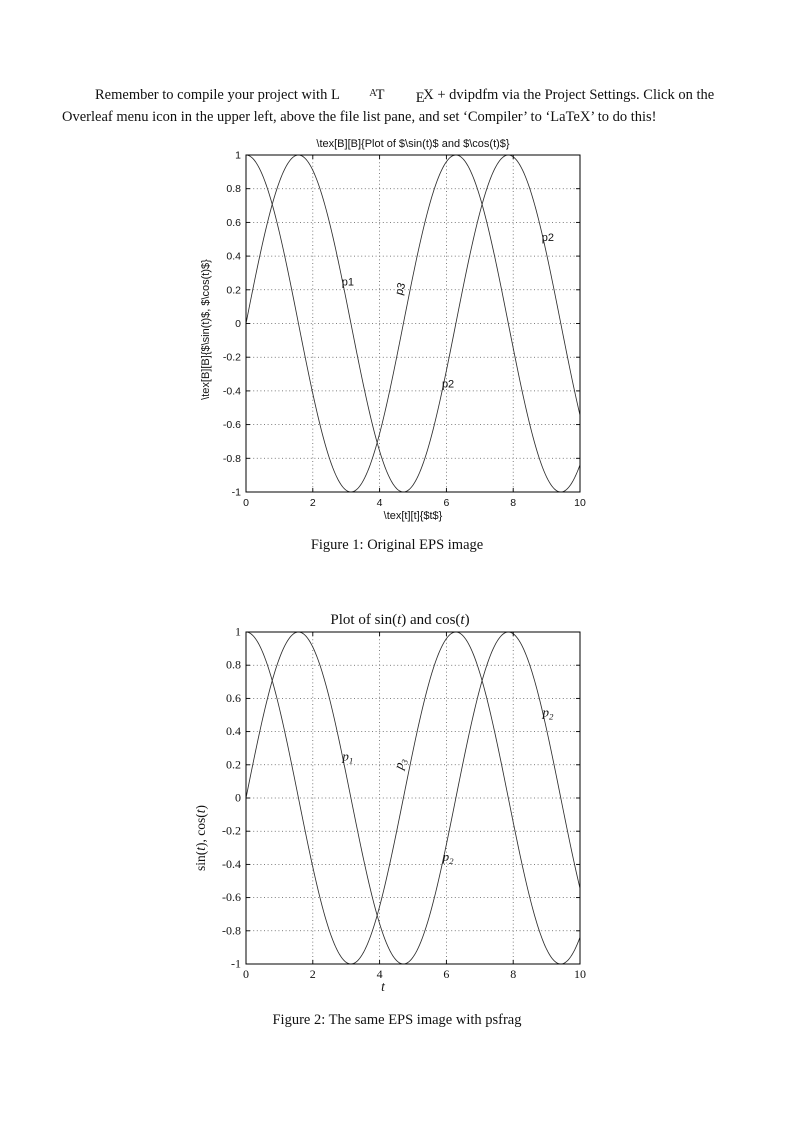 The image size is (794, 1124). I want to click on figure-1-caption: Figure 1: Original EPS image, so click(397, 545).